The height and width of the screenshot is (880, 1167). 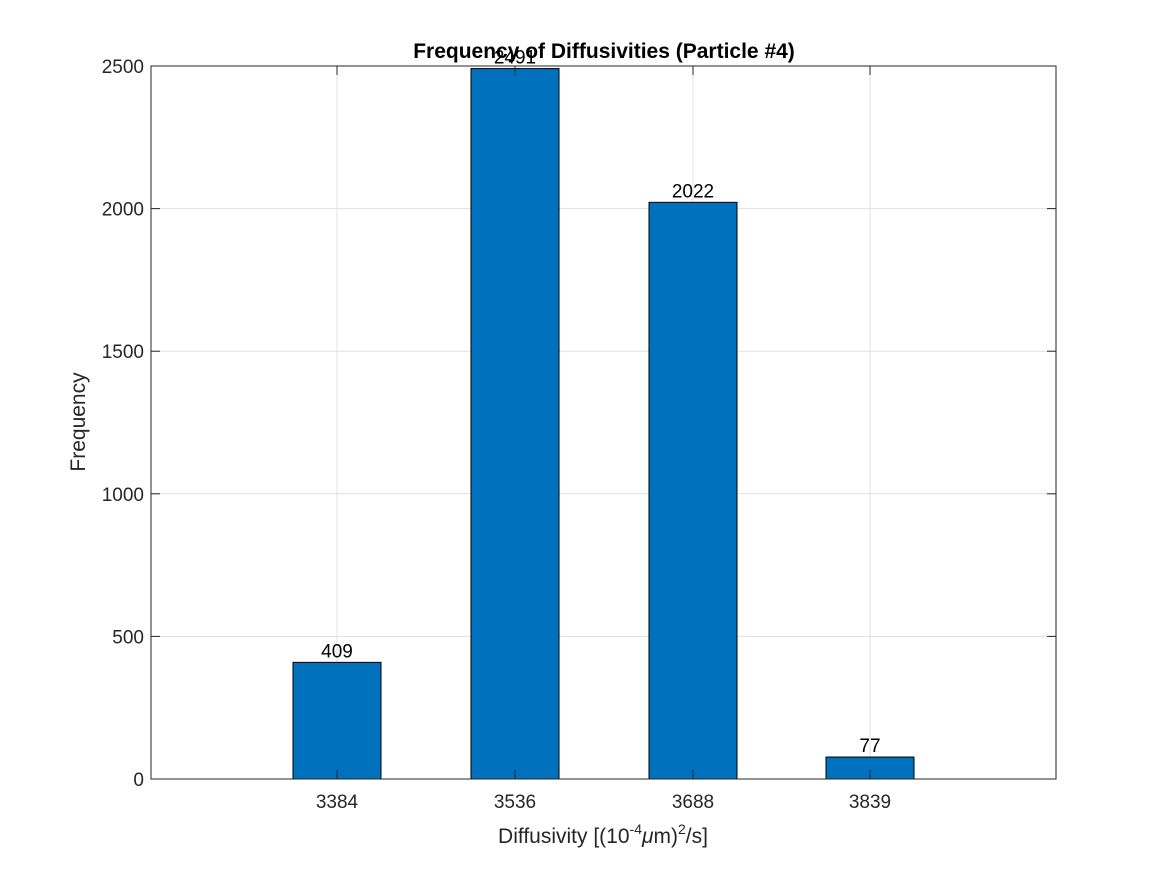 I want to click on x-axis-title-mu: μ, so click(x=647, y=836).